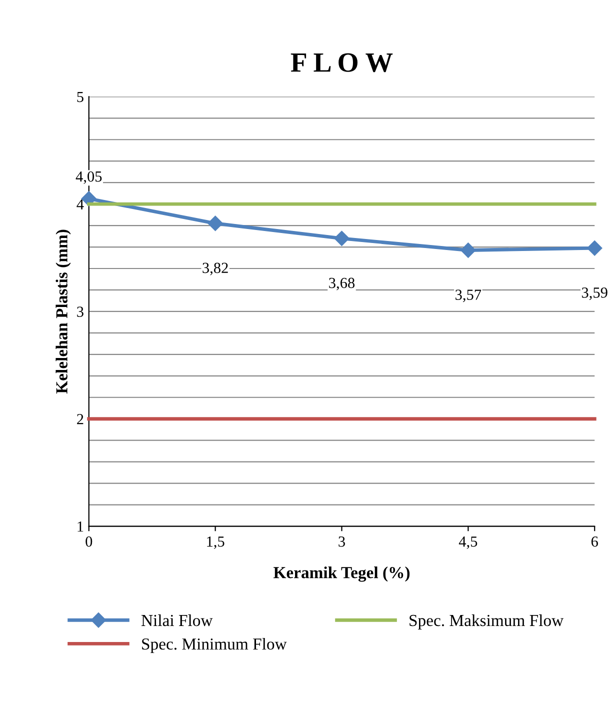 The width and height of the screenshot is (613, 716). I want to click on legend-label: Spec. Minimum Flow, so click(214, 646).